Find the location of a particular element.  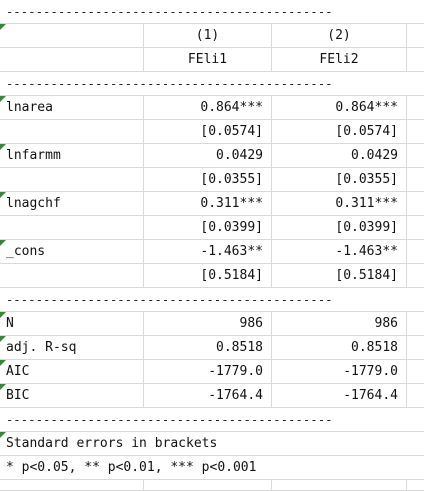

standard-error-cell-2: [0.0574] is located at coordinates (339, 132).